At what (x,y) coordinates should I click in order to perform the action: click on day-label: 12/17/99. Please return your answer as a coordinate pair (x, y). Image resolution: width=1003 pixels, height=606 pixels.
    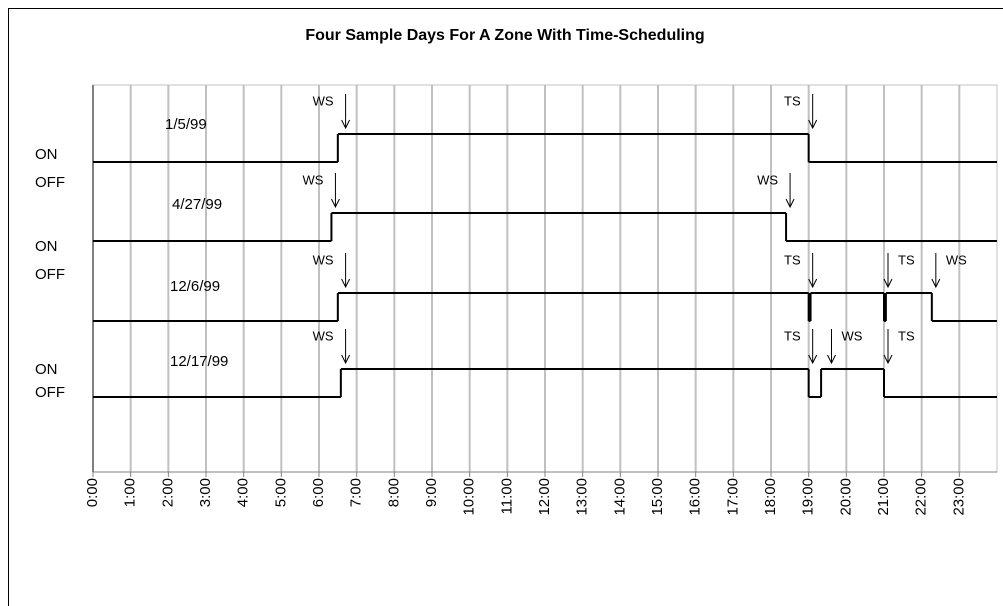
    Looking at the image, I should click on (199, 361).